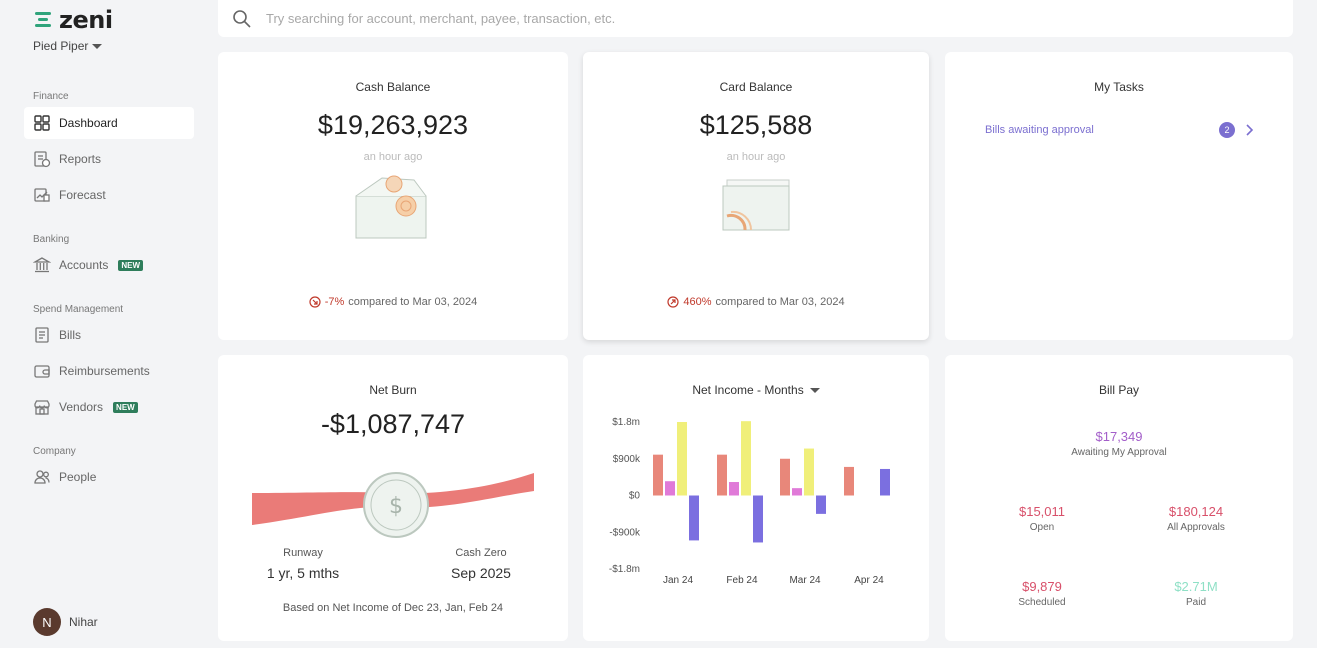 The height and width of the screenshot is (648, 1317). What do you see at coordinates (393, 87) in the screenshot?
I see `card-title: Cash Balance` at bounding box center [393, 87].